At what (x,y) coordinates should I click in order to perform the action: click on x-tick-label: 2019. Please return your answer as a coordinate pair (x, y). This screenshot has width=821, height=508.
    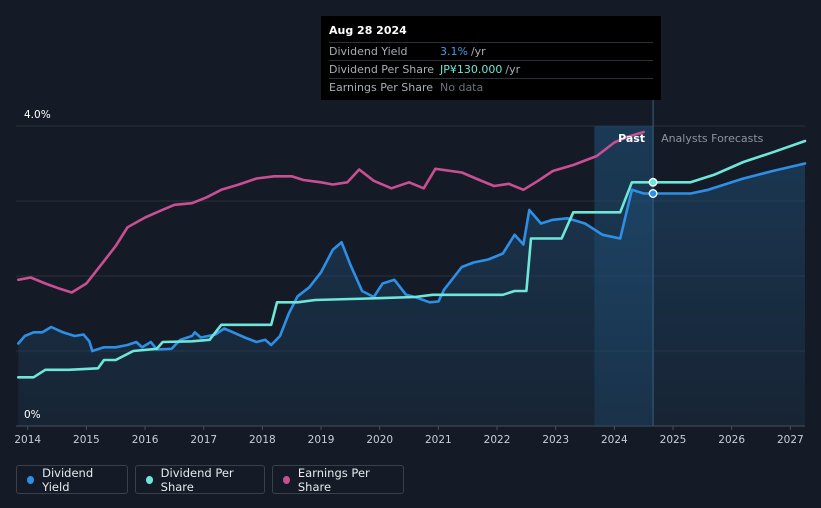
    Looking at the image, I should click on (321, 440).